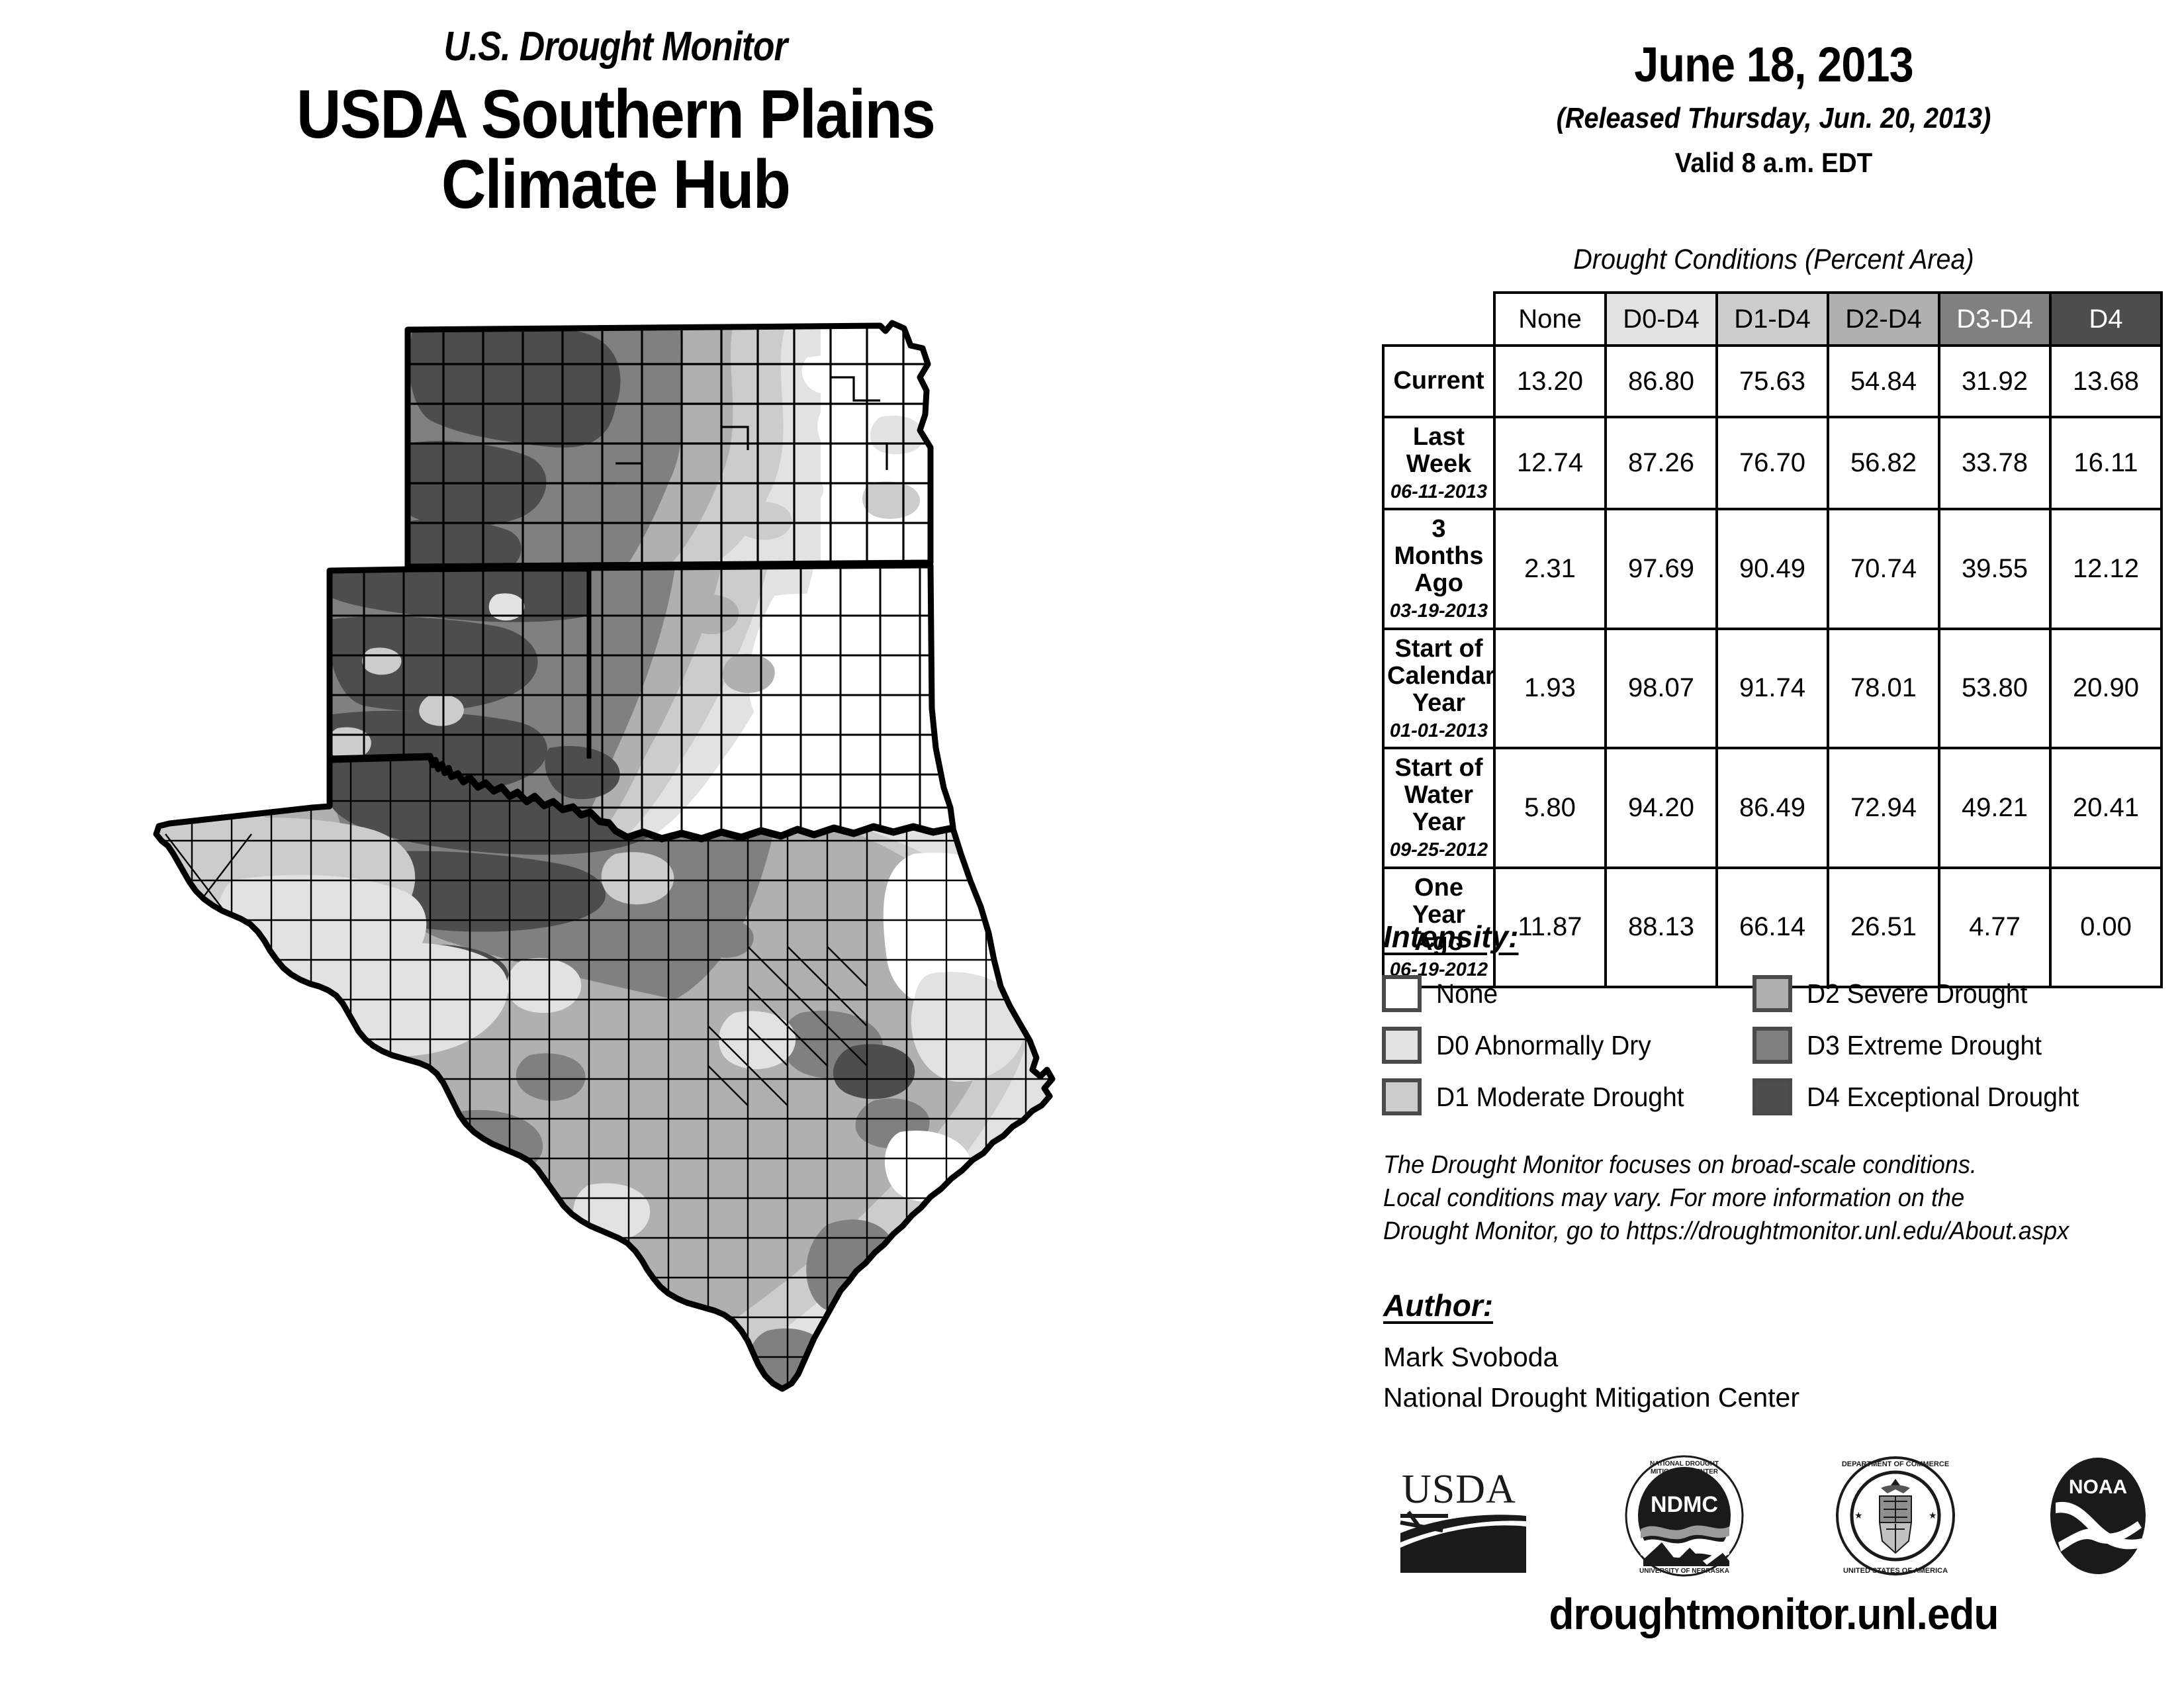 The height and width of the screenshot is (1688, 2184). What do you see at coordinates (1661, 381) in the screenshot?
I see `table-cell-d0-d4: 86.80` at bounding box center [1661, 381].